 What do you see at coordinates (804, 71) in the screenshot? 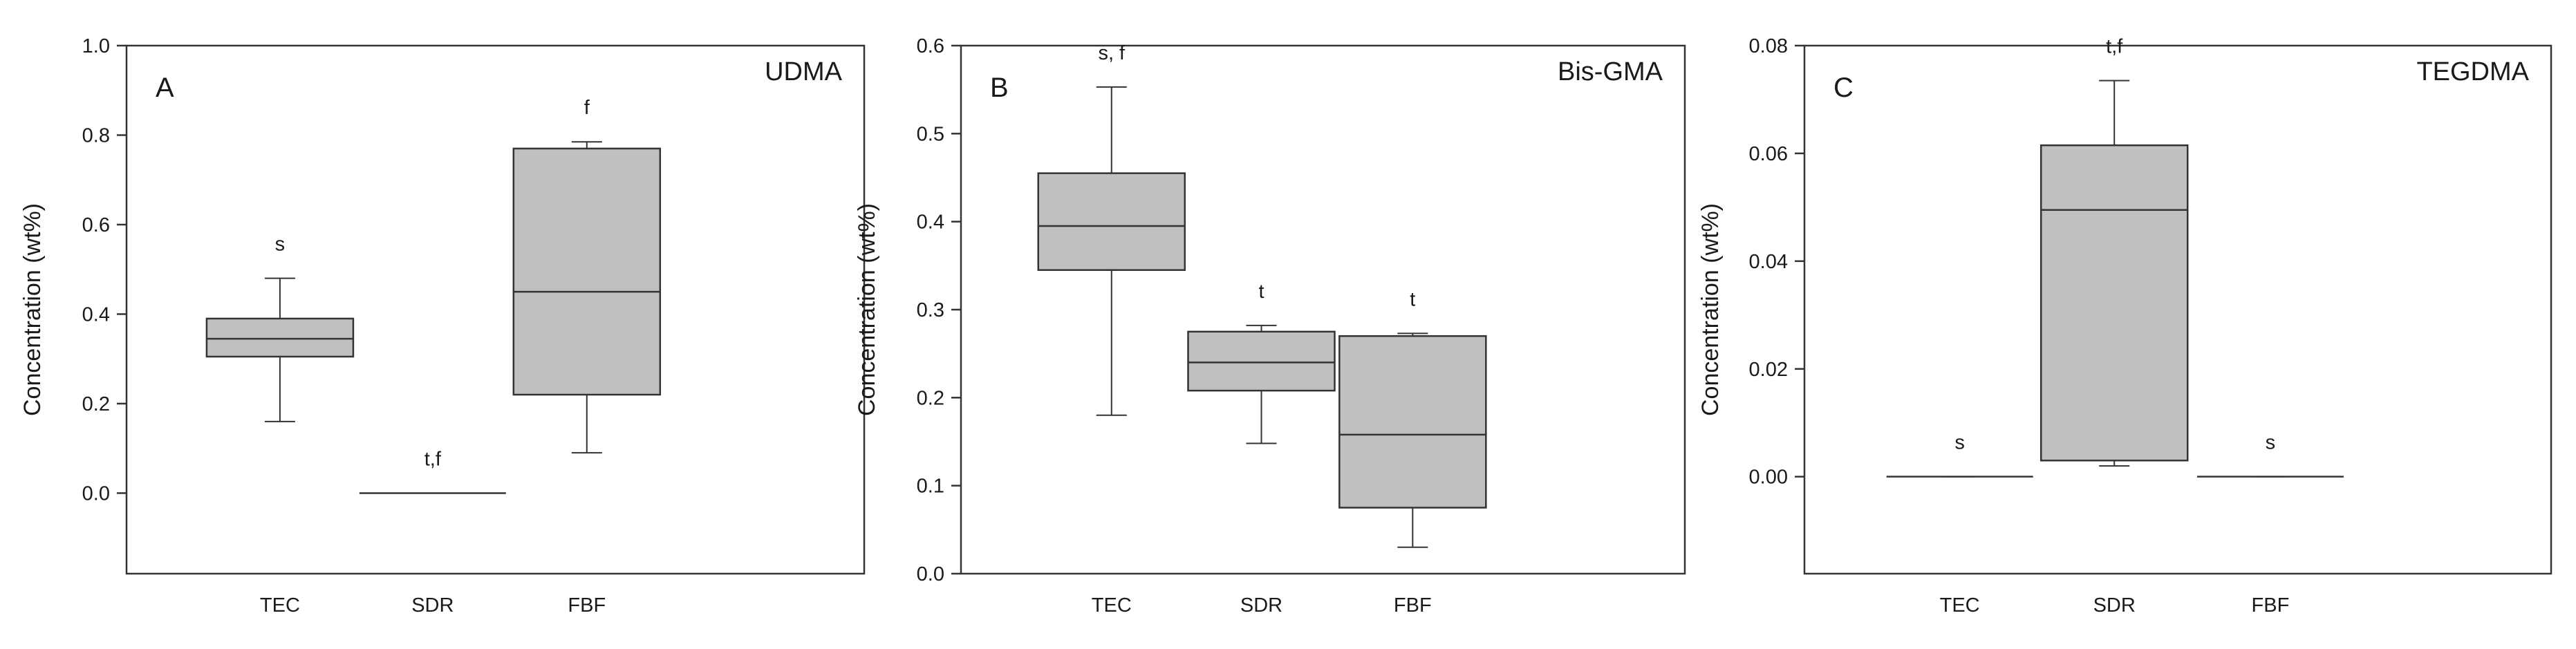
I see `compound-label: UDMA` at bounding box center [804, 71].